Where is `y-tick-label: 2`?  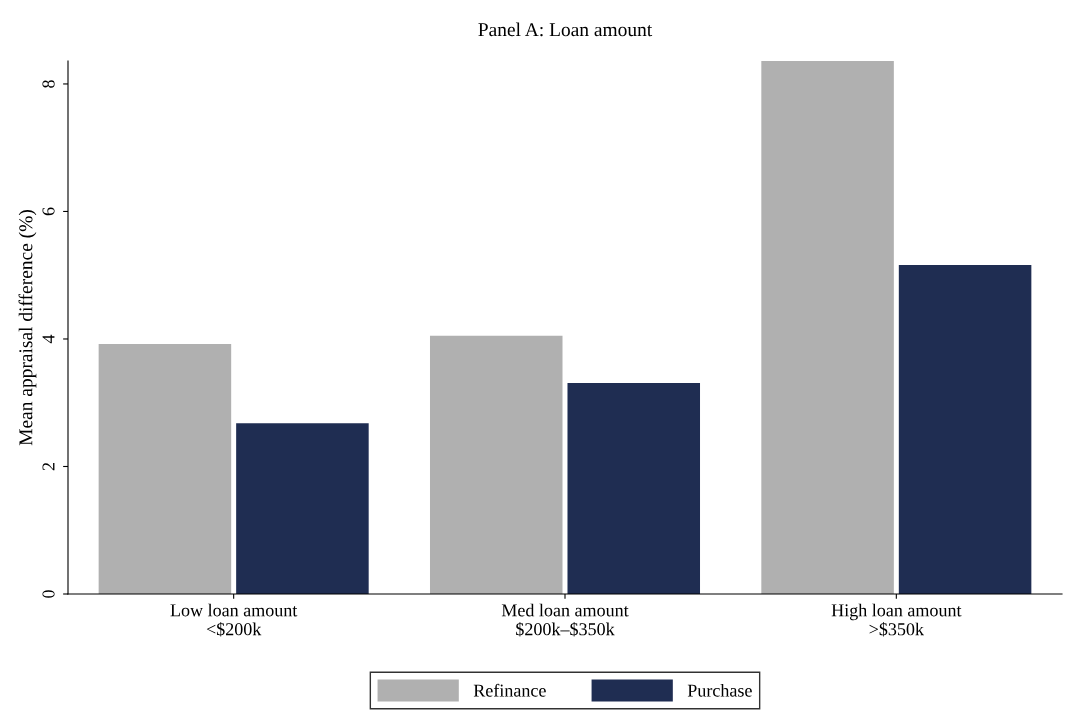
y-tick-label: 2 is located at coordinates (48, 466).